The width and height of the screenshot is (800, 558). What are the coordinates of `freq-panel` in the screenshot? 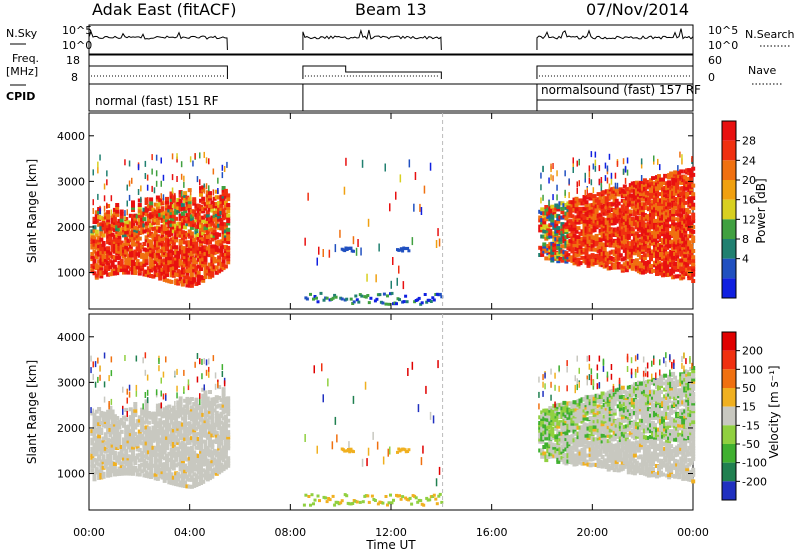 It's located at (391, 69).